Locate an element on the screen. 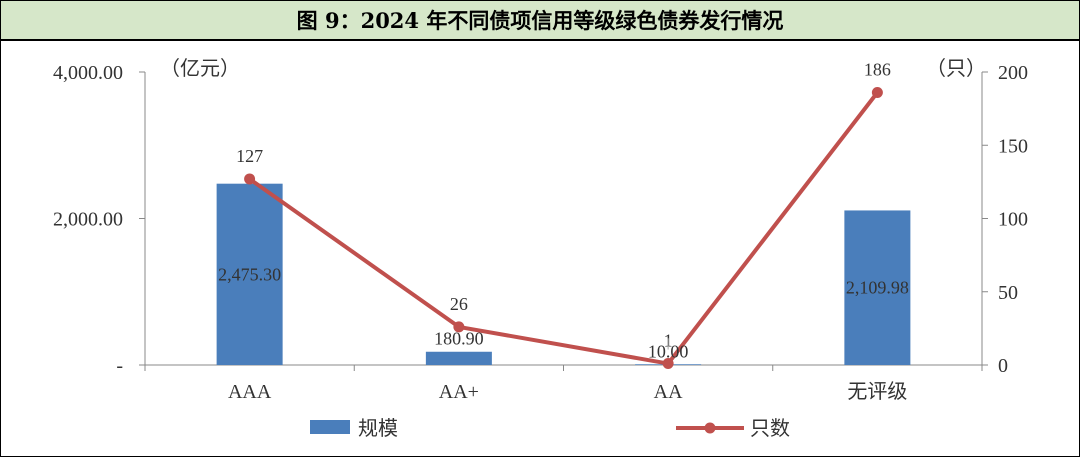 This screenshot has height=457, width=1080. x-category-label: AA is located at coordinates (668, 392).